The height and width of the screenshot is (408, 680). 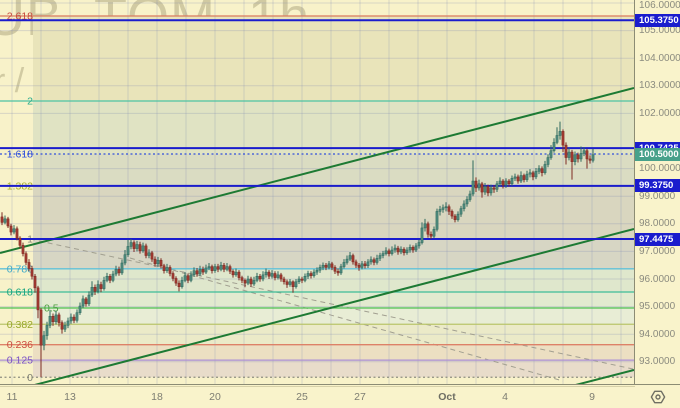 What do you see at coordinates (360, 397) in the screenshot?
I see `time-axis-label: 27` at bounding box center [360, 397].